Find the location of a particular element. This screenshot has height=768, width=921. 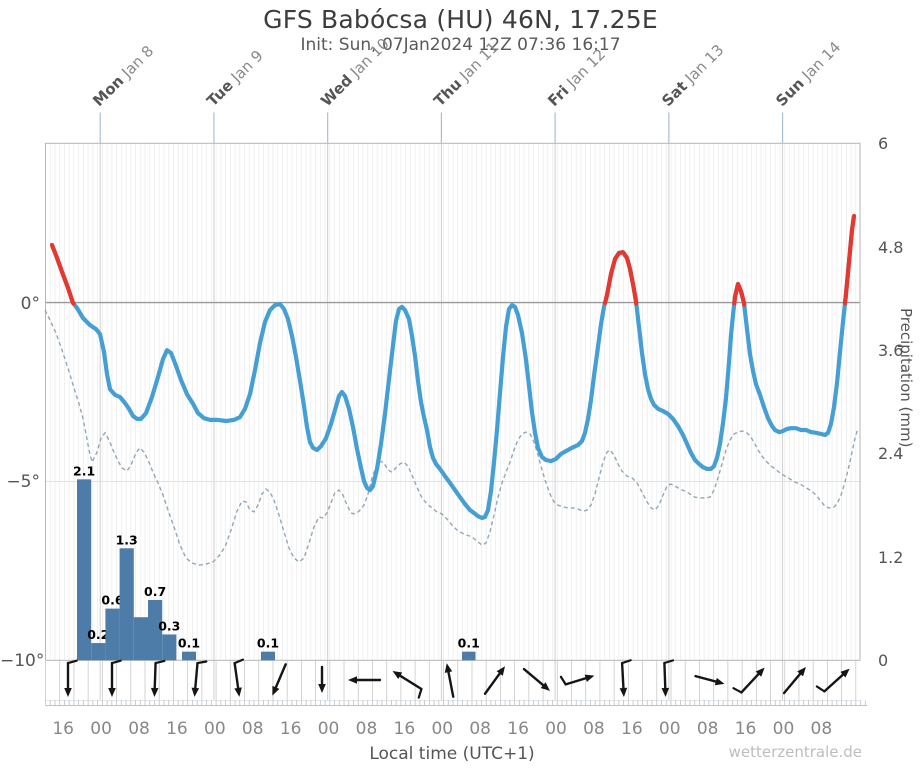

precip-bar-label: 1.3 is located at coordinates (127, 539).